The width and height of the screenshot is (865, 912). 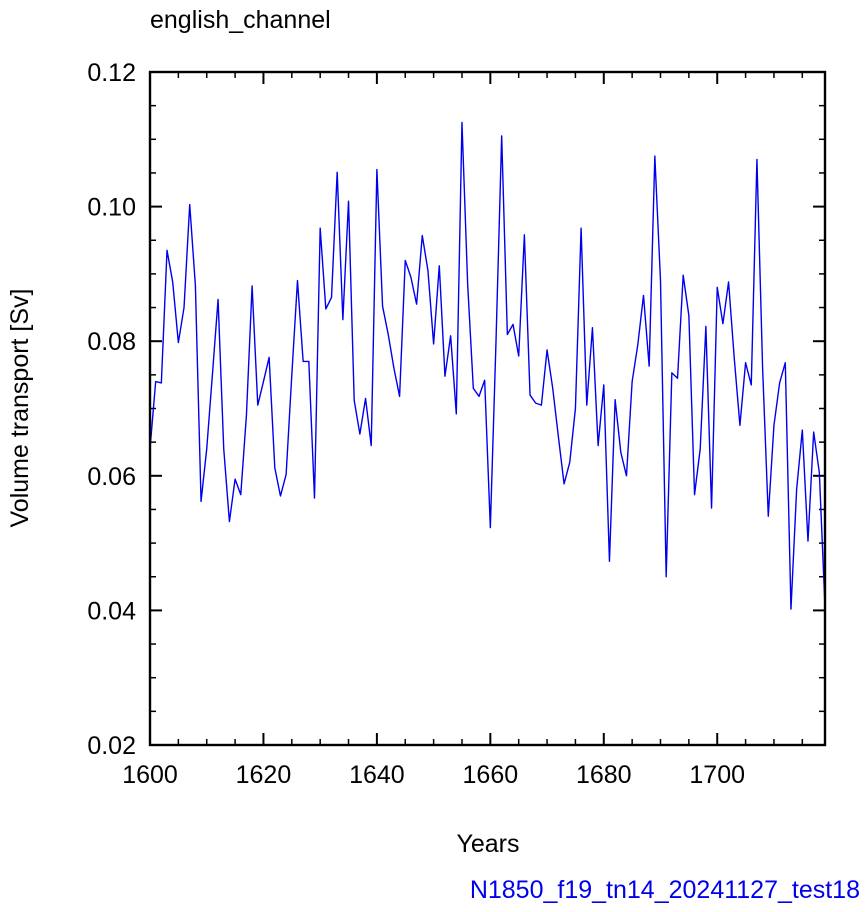 I want to click on y-tick-label: 0.06, so click(x=111, y=477).